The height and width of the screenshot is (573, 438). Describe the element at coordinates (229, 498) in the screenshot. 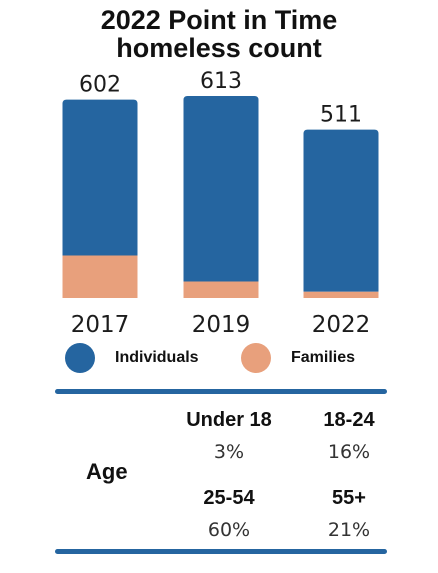

I see `age-group-25-54: 25-54` at that location.